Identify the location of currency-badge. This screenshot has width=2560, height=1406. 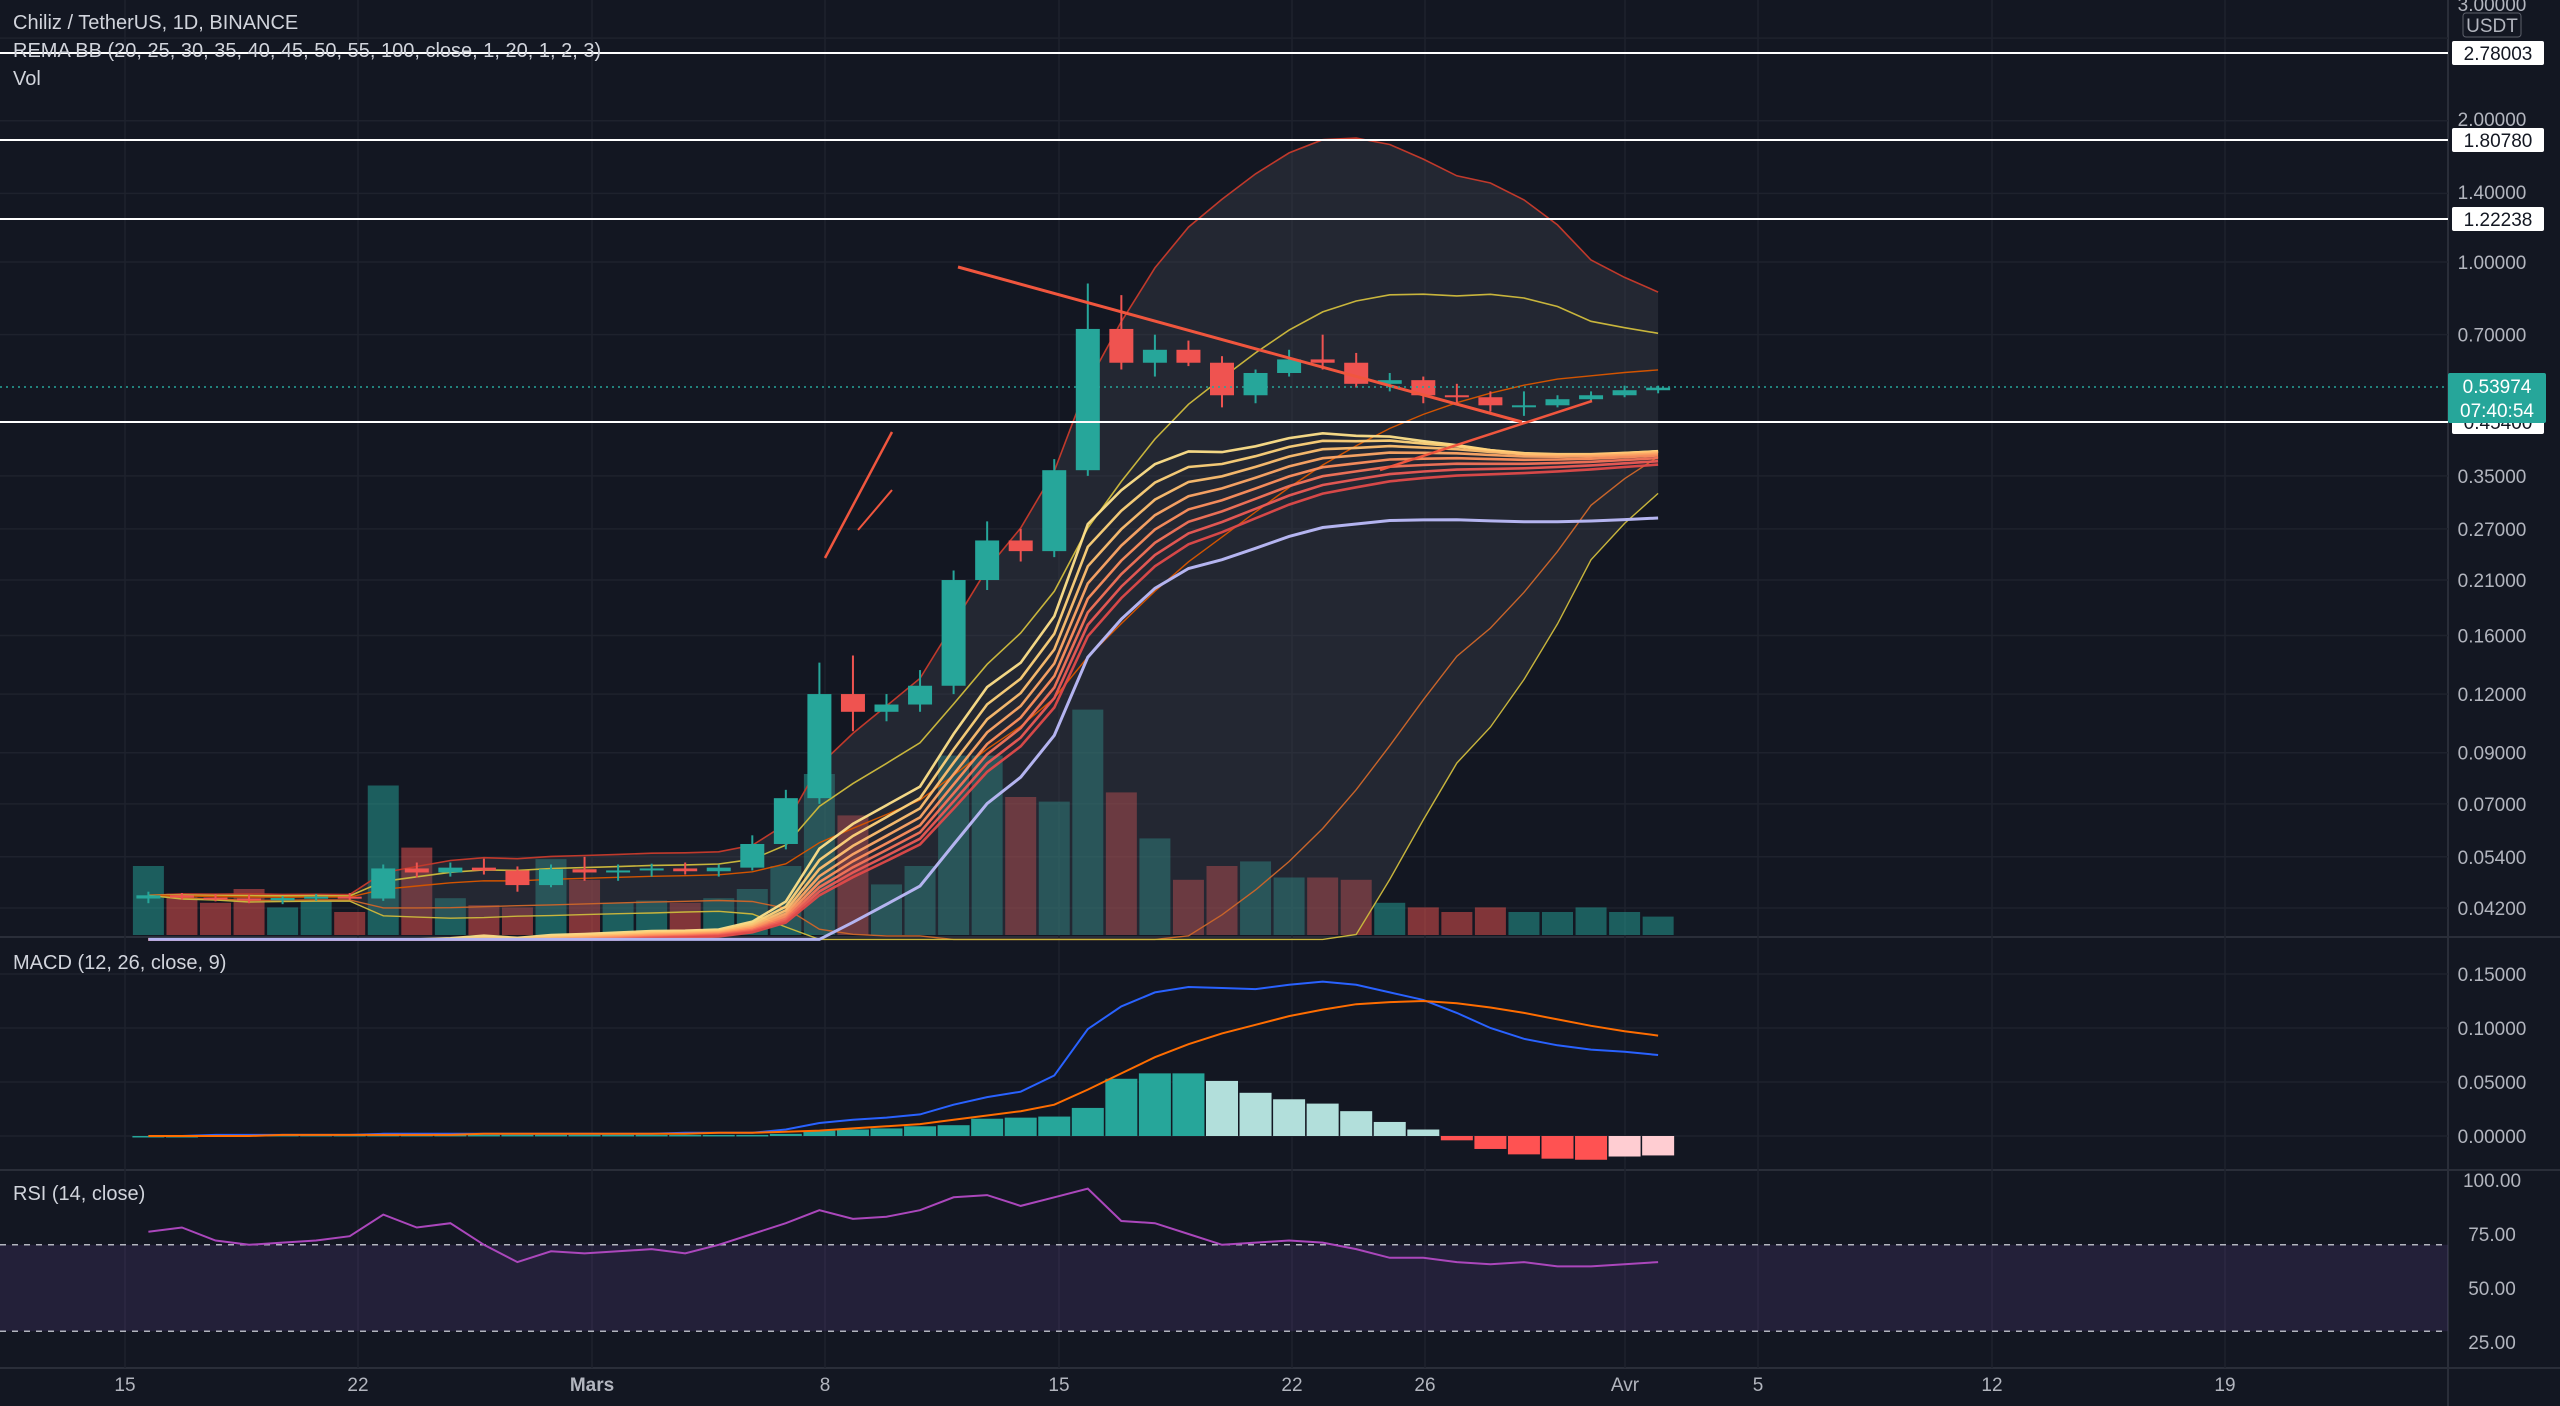
(2492, 25).